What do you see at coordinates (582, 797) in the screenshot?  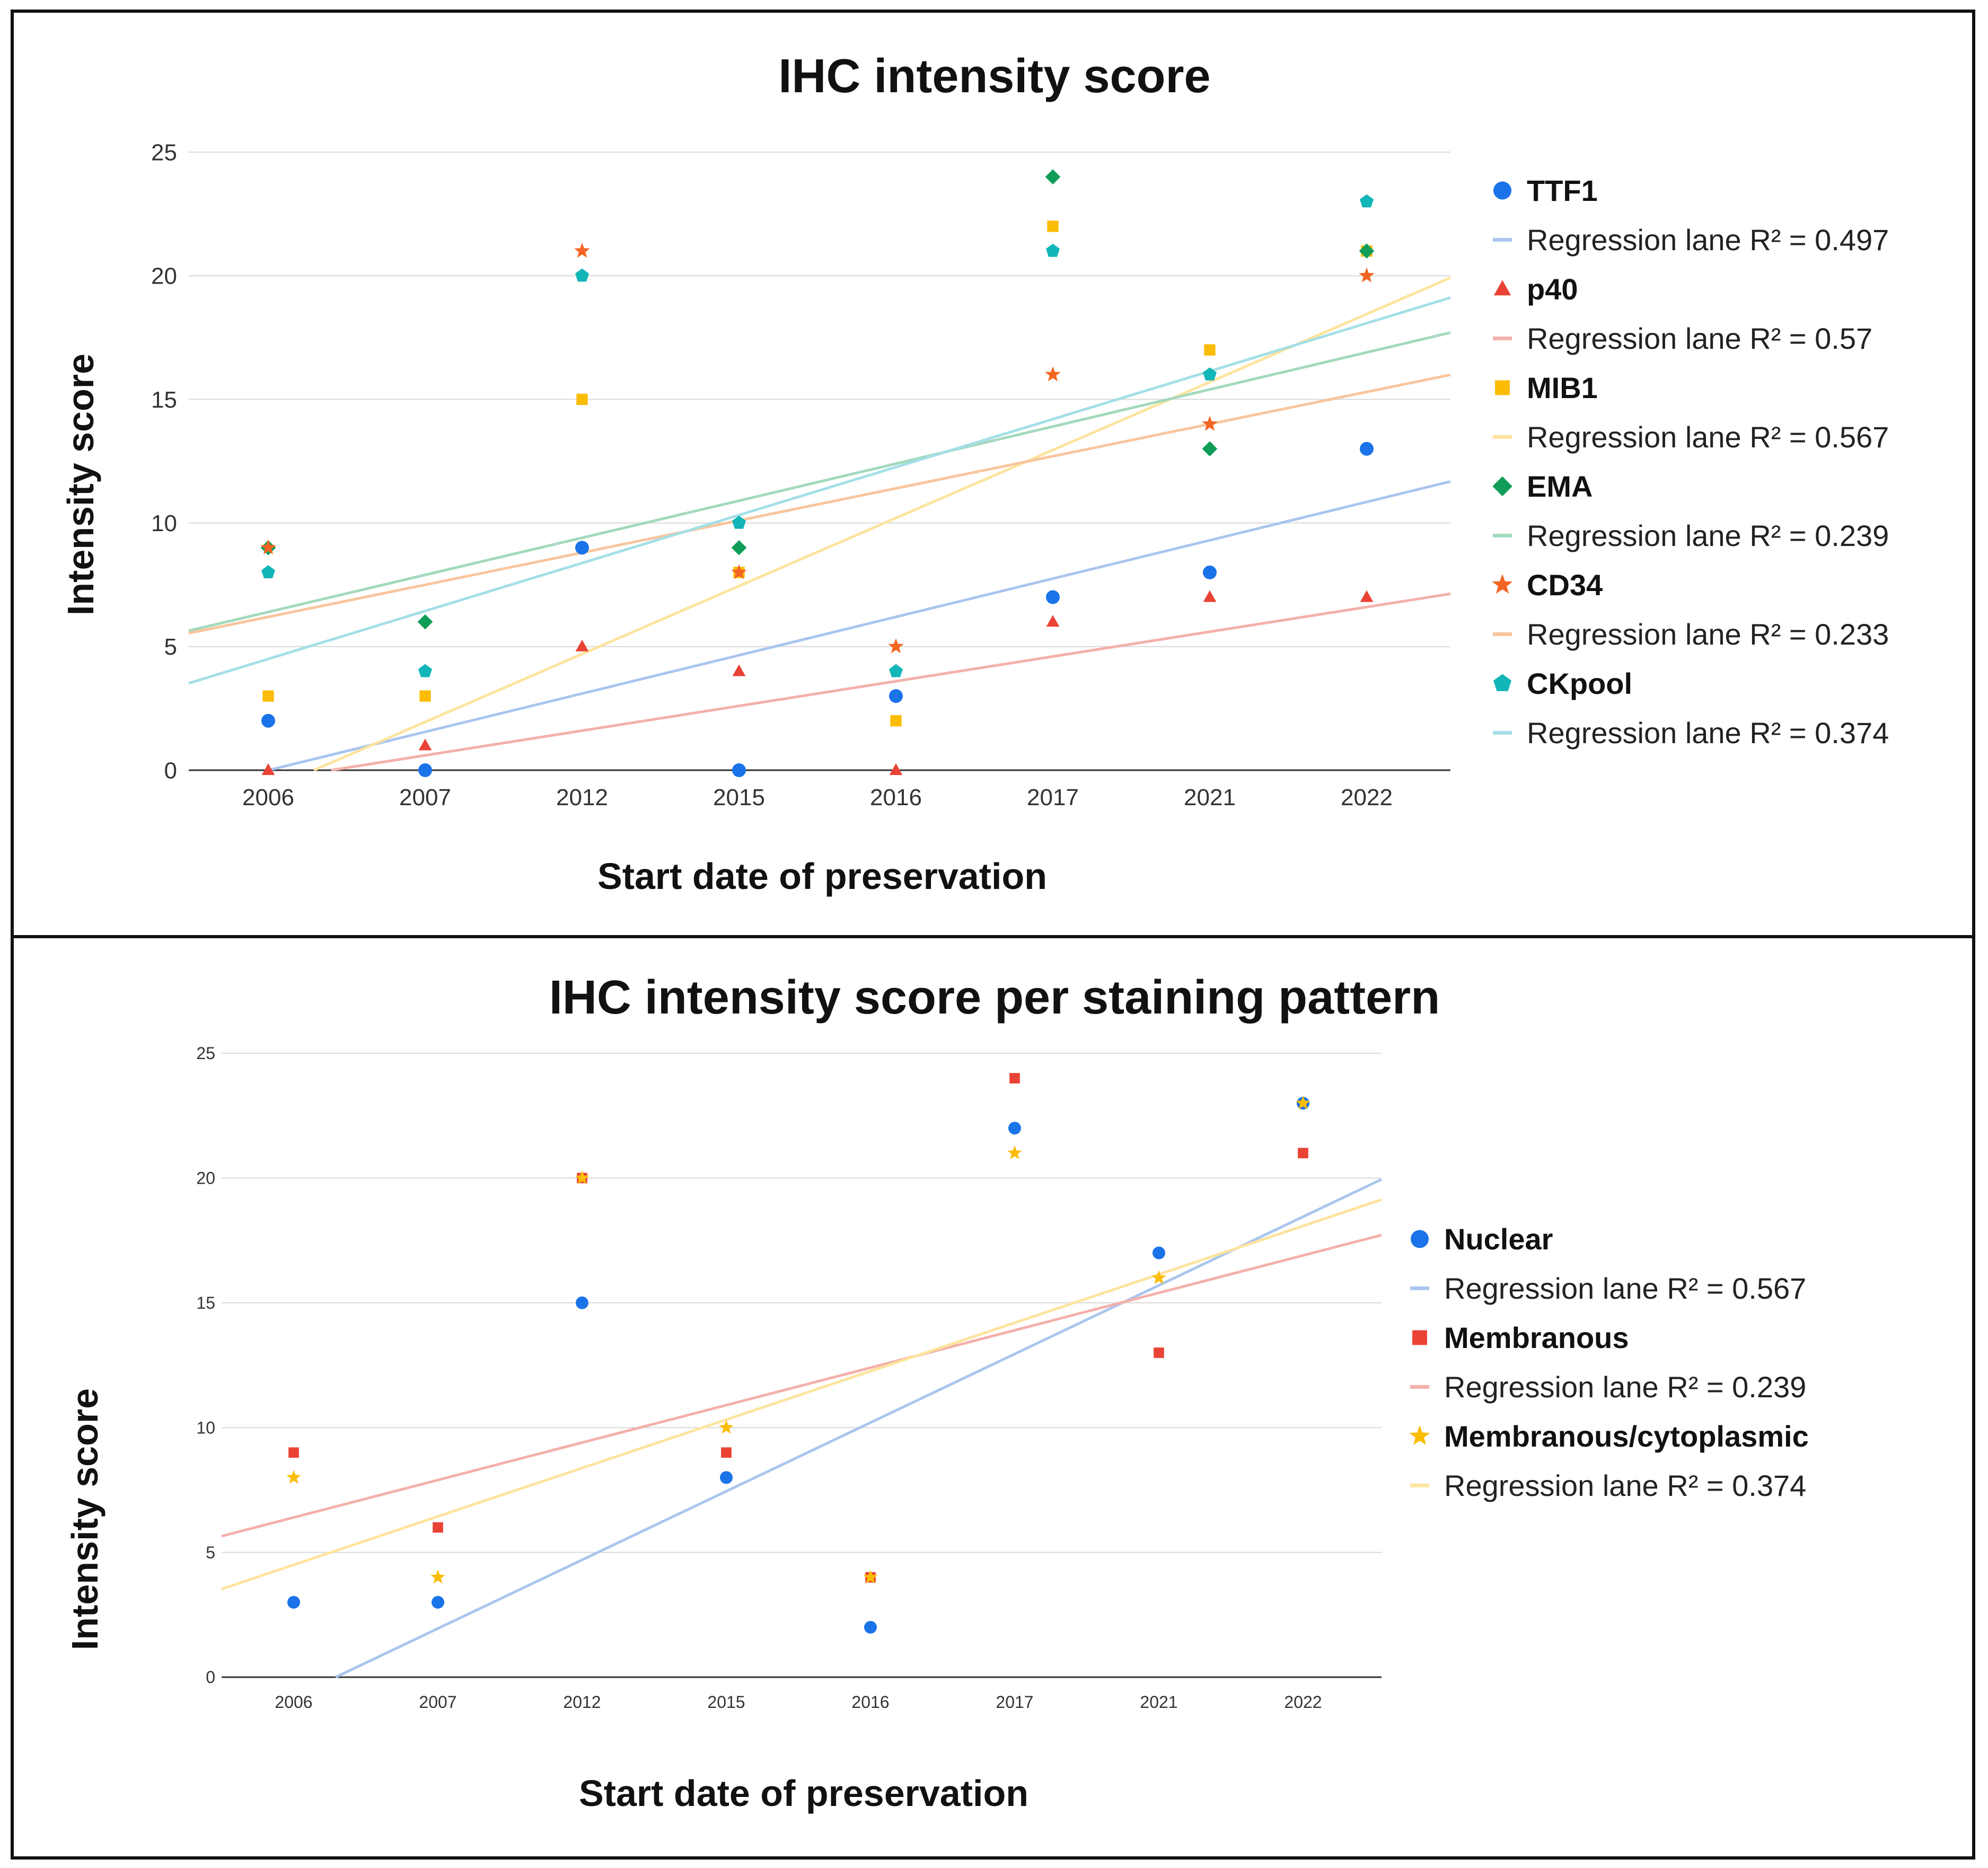 I see `x-tick-label: 2012` at bounding box center [582, 797].